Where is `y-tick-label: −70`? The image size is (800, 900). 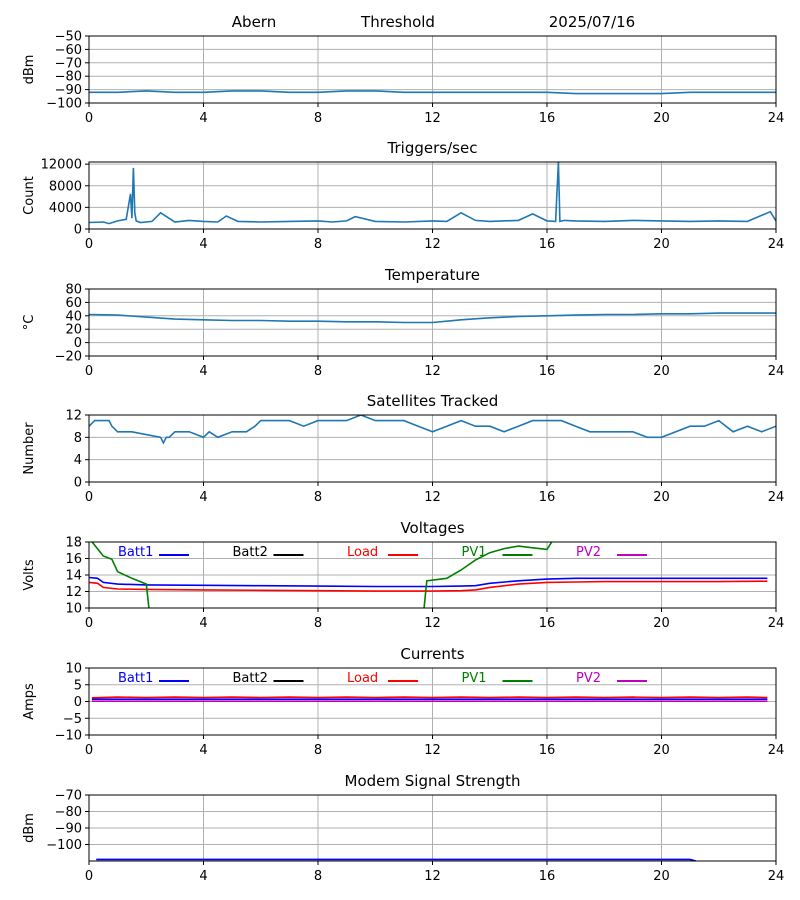
y-tick-label: −70 is located at coordinates (68, 63).